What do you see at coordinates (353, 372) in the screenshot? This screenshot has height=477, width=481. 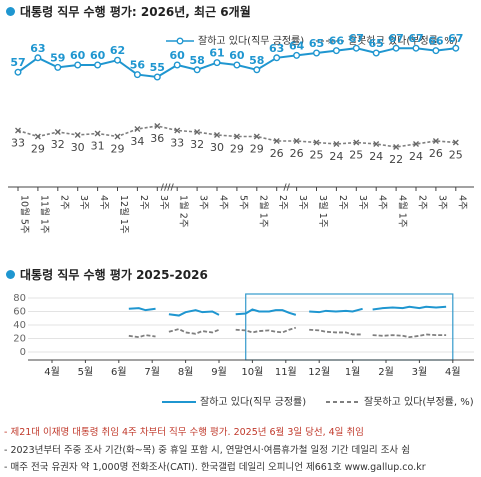 I see `chart2-x-tick-label: 1월` at bounding box center [353, 372].